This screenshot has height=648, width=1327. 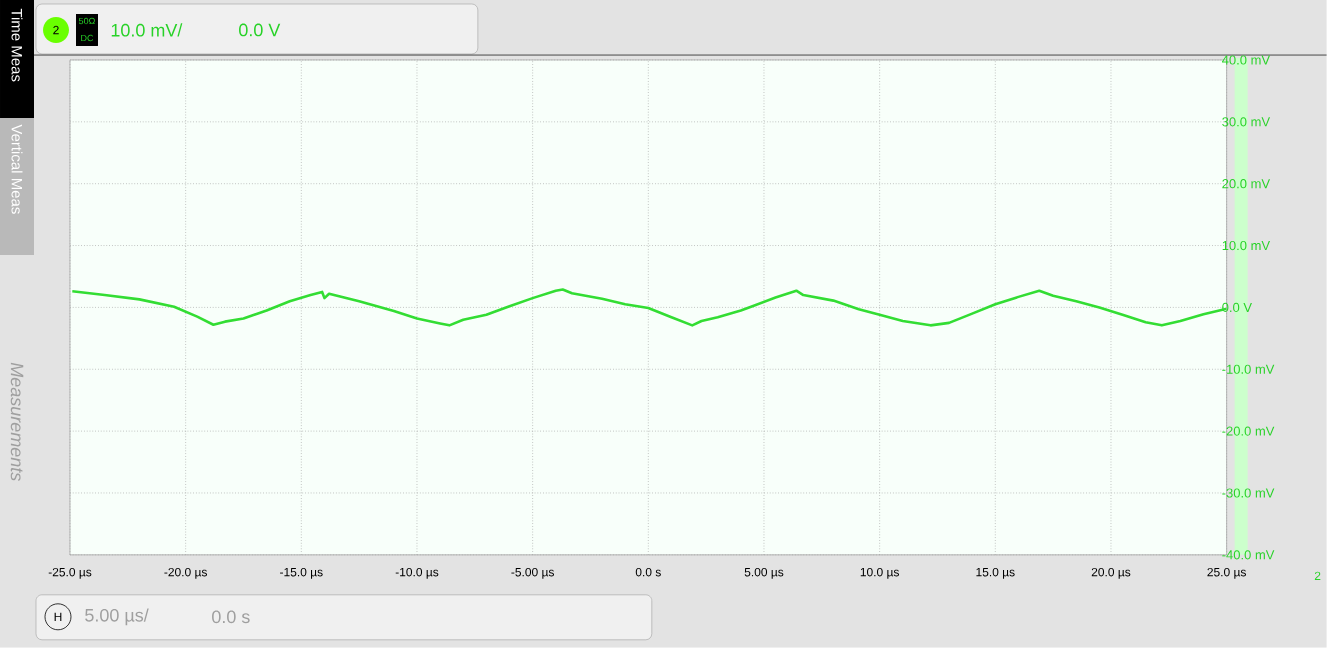 What do you see at coordinates (186, 573) in the screenshot?
I see `x-tick-label: -20.0 µs` at bounding box center [186, 573].